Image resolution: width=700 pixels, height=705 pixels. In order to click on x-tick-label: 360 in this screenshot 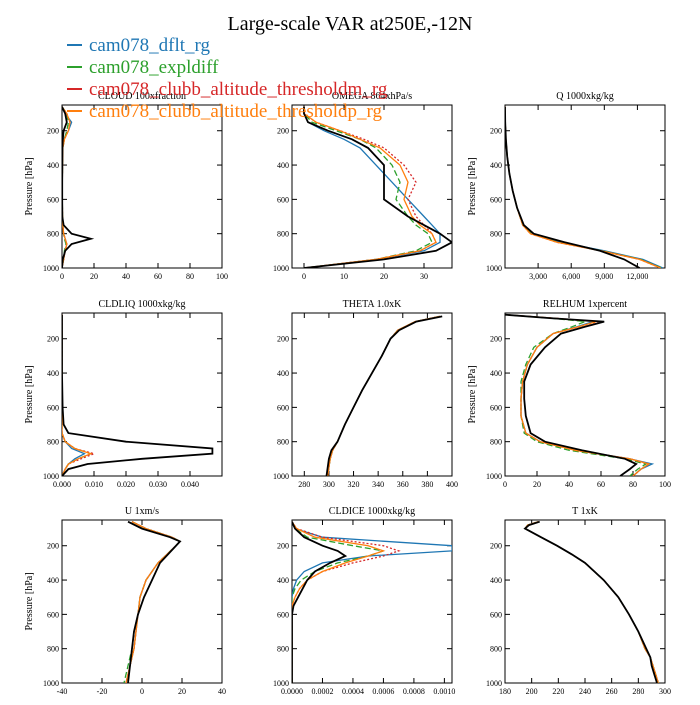, I will do `click(403, 484)`.